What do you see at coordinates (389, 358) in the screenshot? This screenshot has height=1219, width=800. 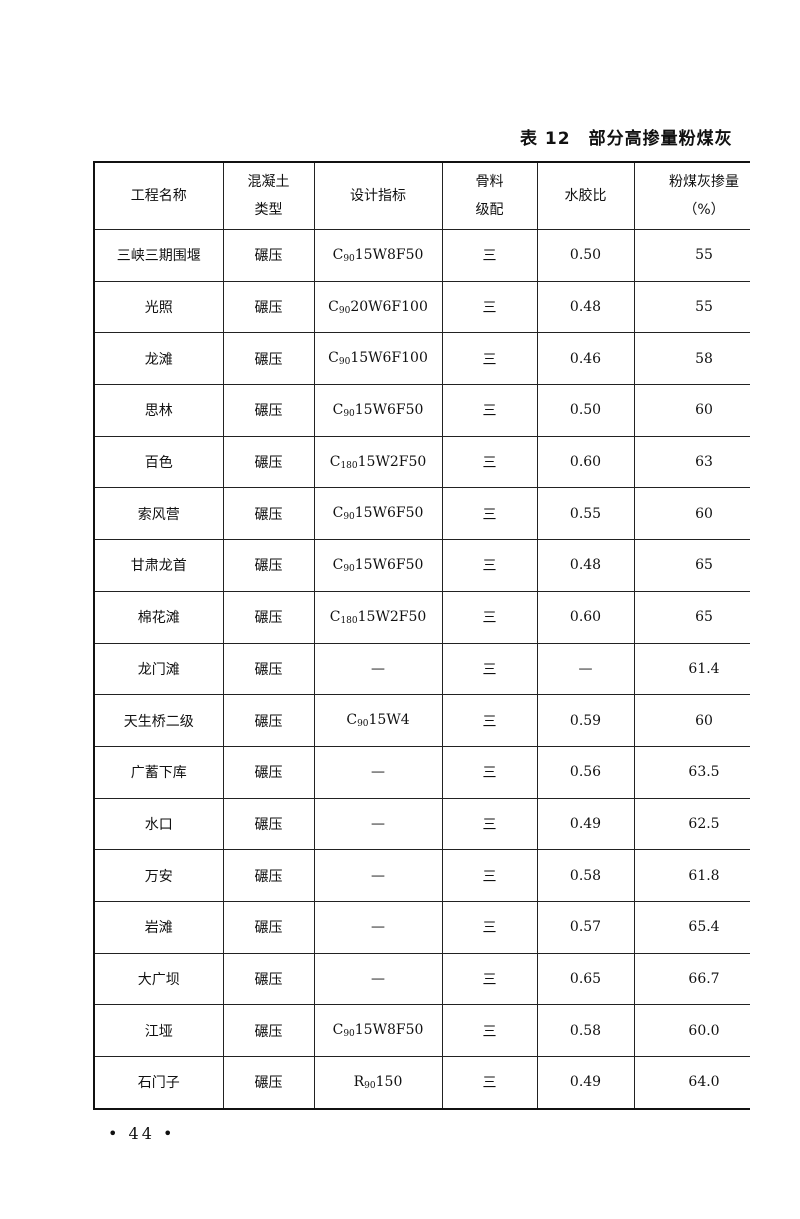 I see `design-rest: 15W6F100` at bounding box center [389, 358].